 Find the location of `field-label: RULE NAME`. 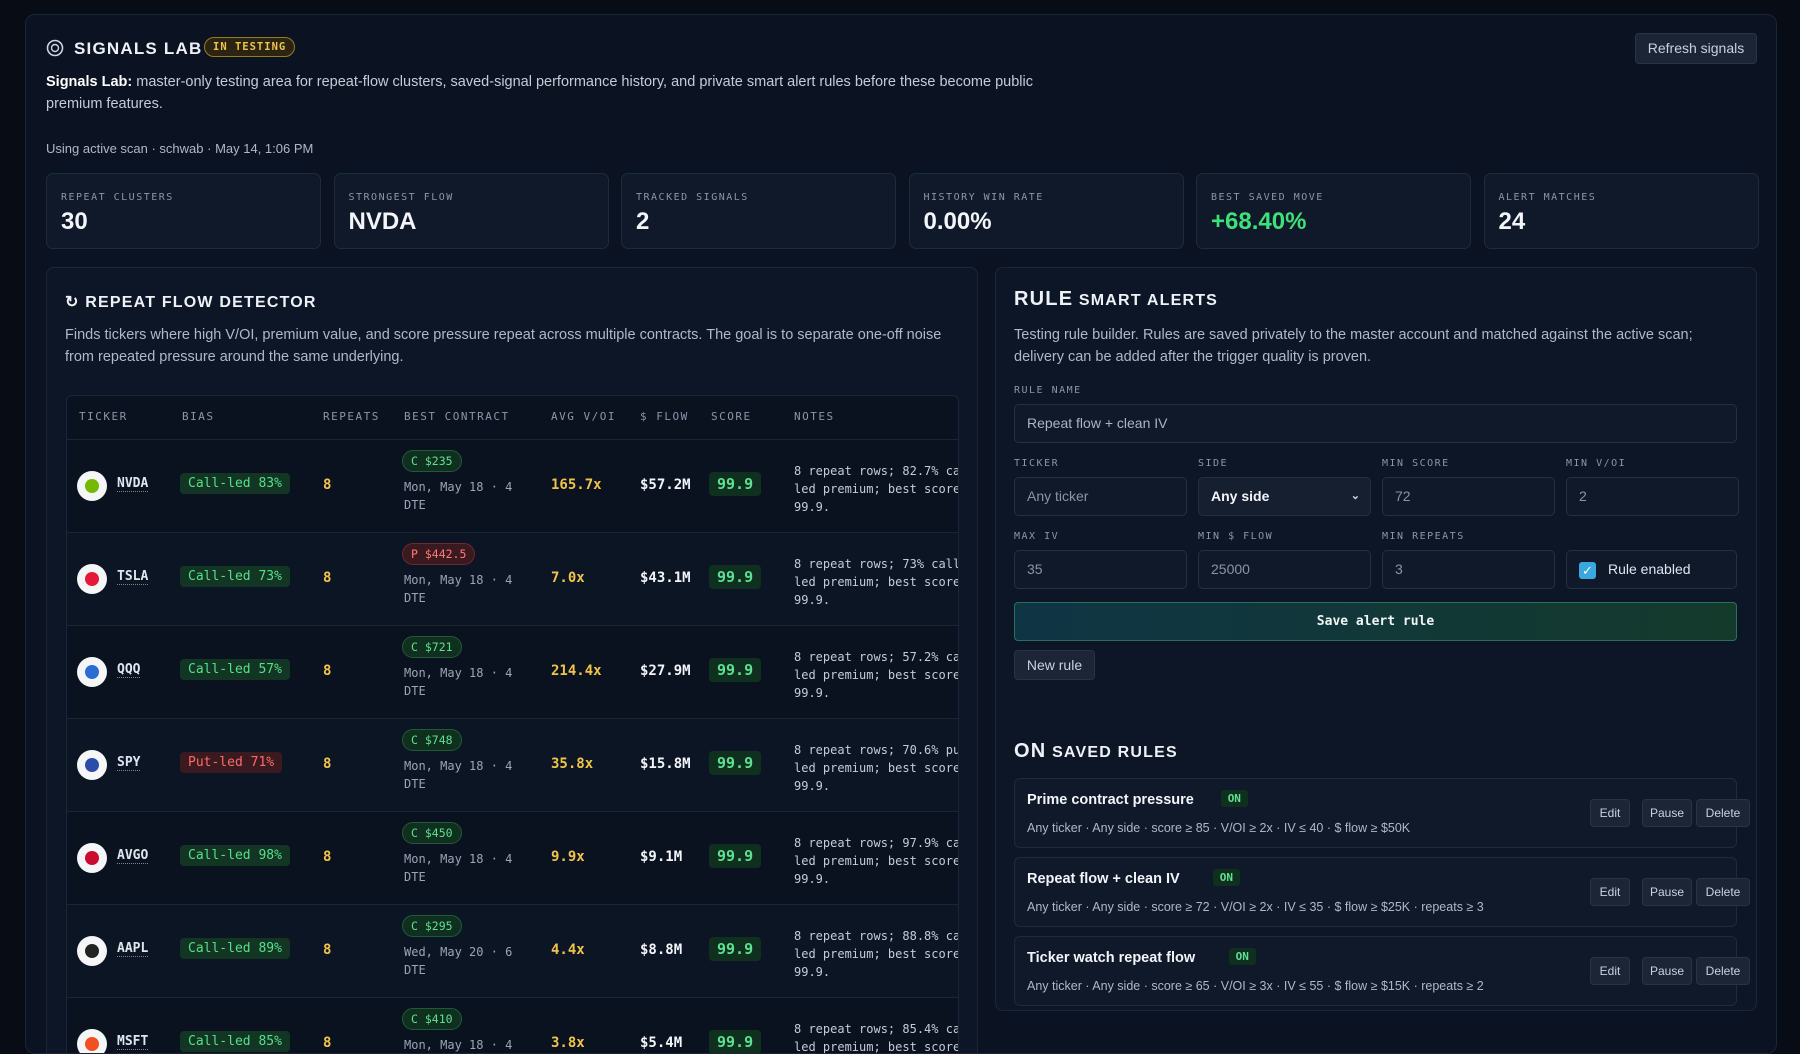

field-label: RULE NAME is located at coordinates (1048, 390).